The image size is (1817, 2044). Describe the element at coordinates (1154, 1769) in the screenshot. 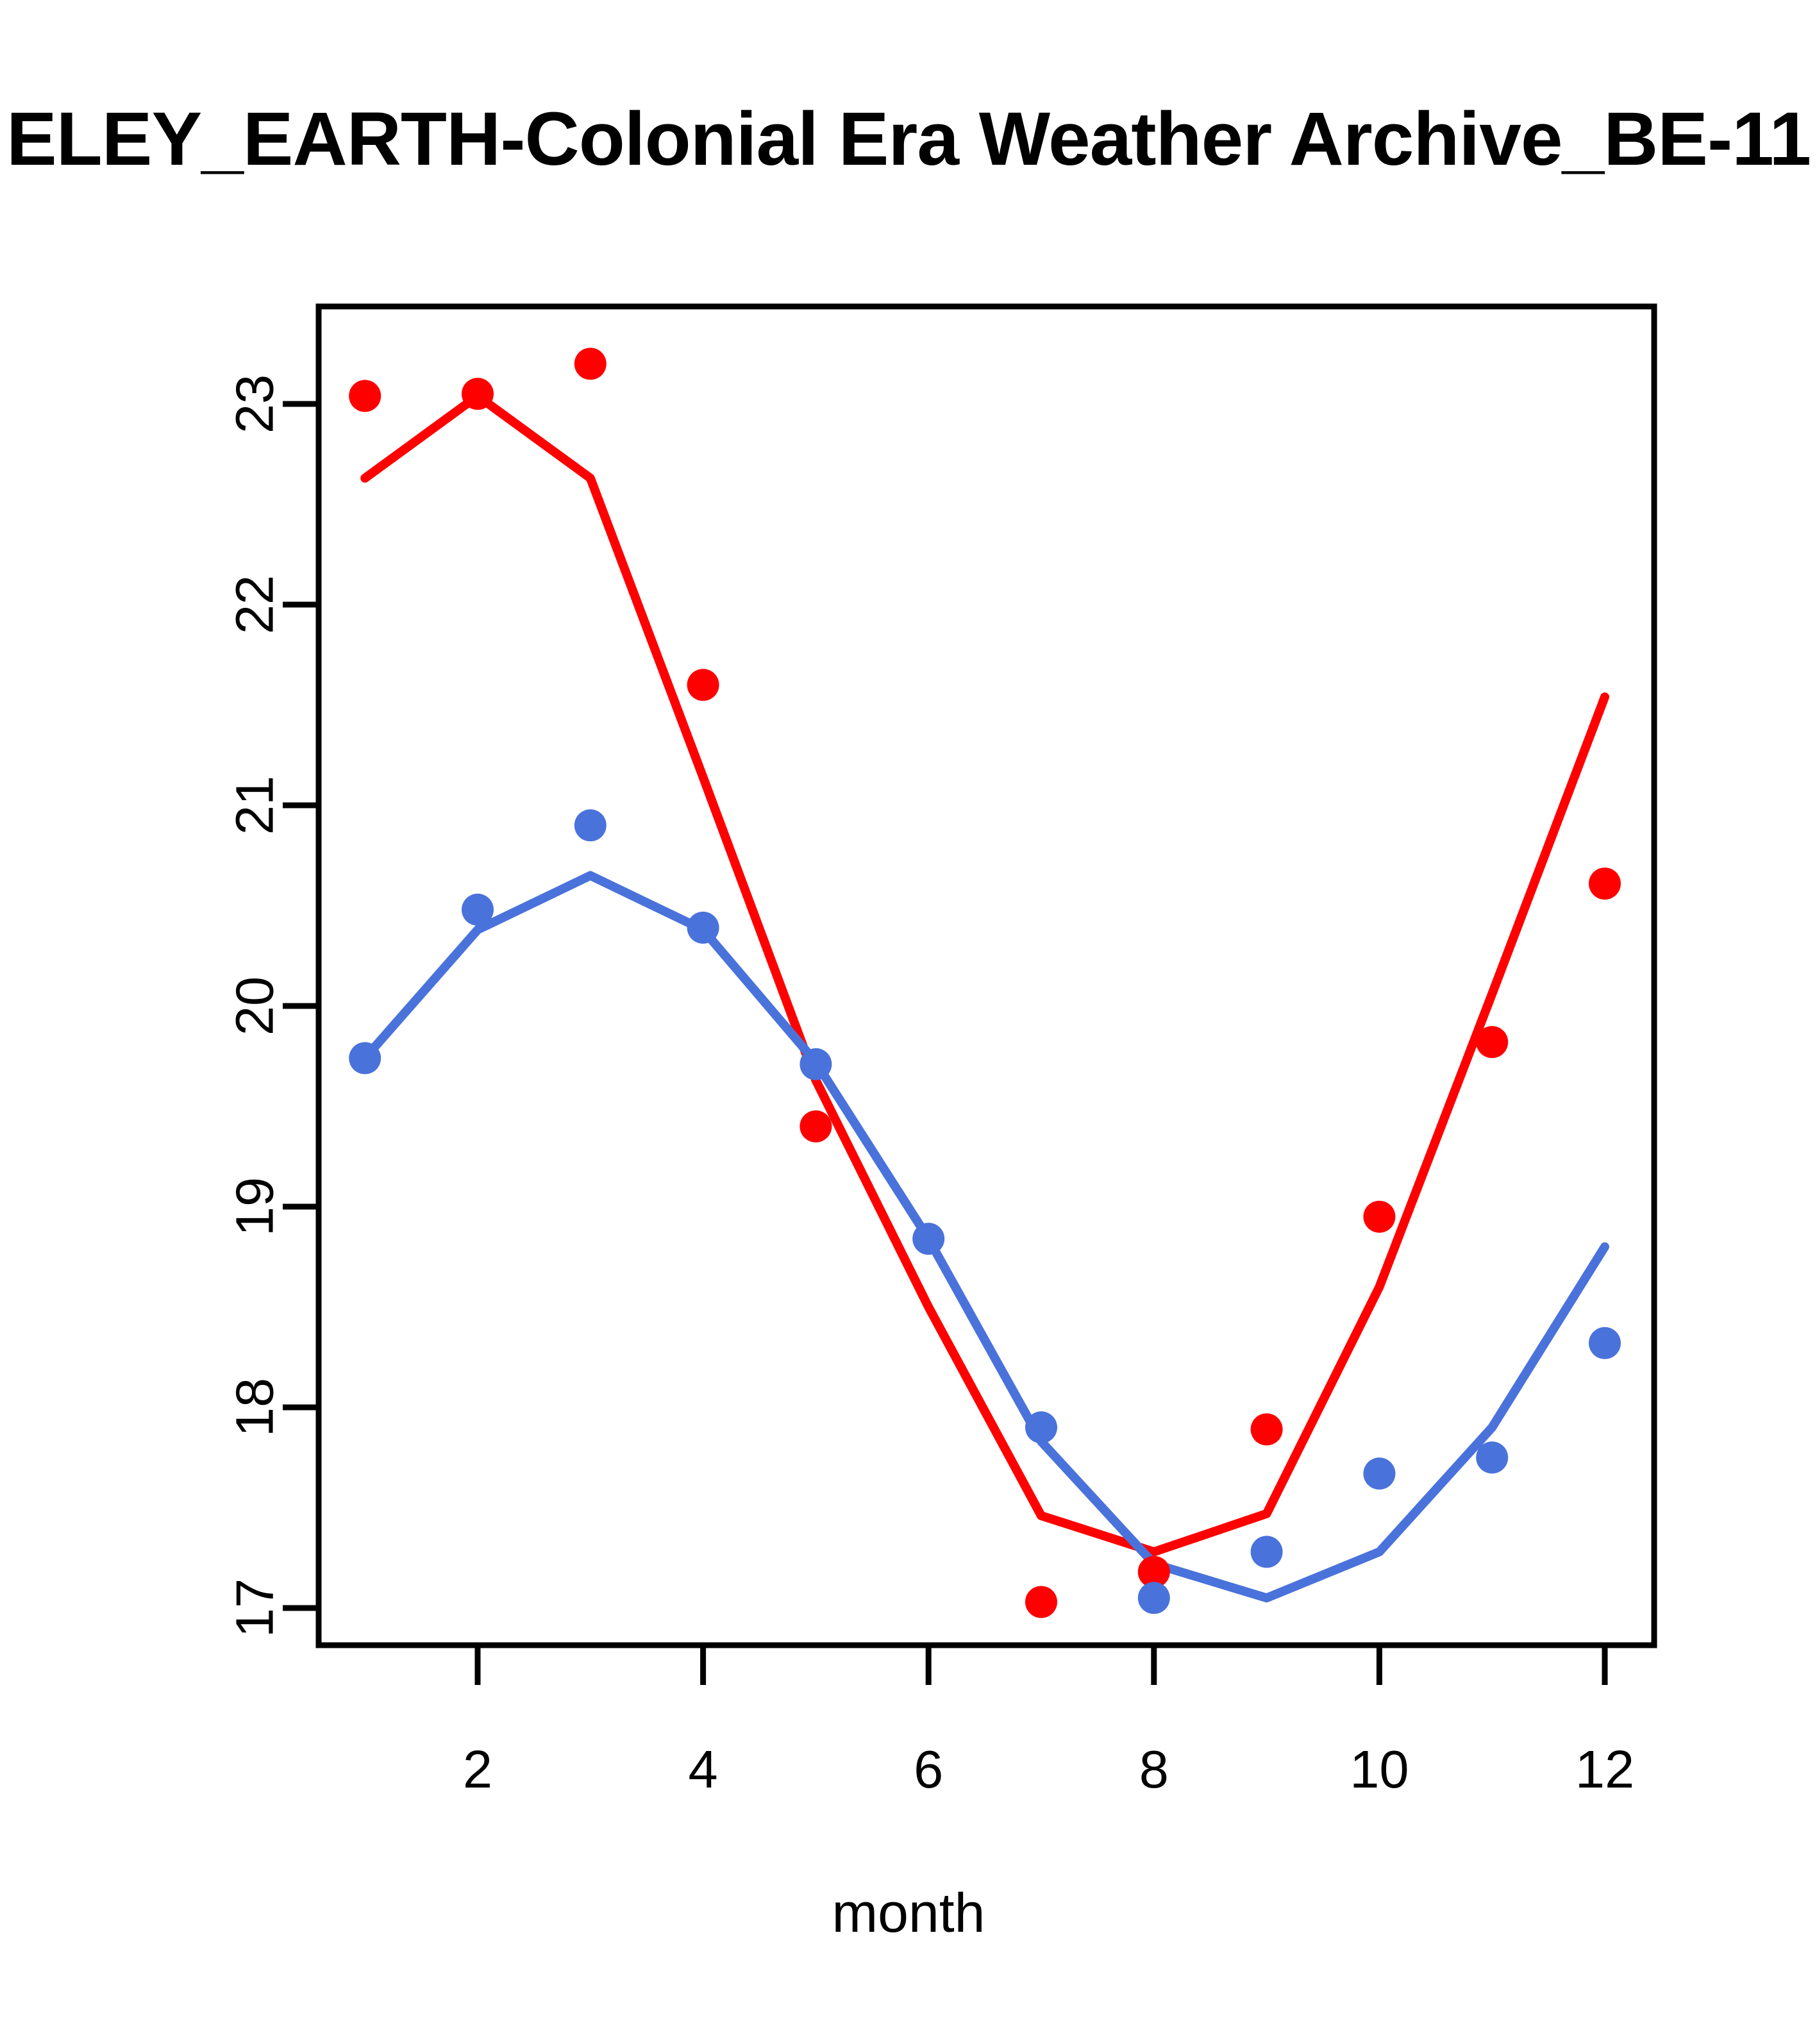

I see `x-tick-label: 8` at that location.